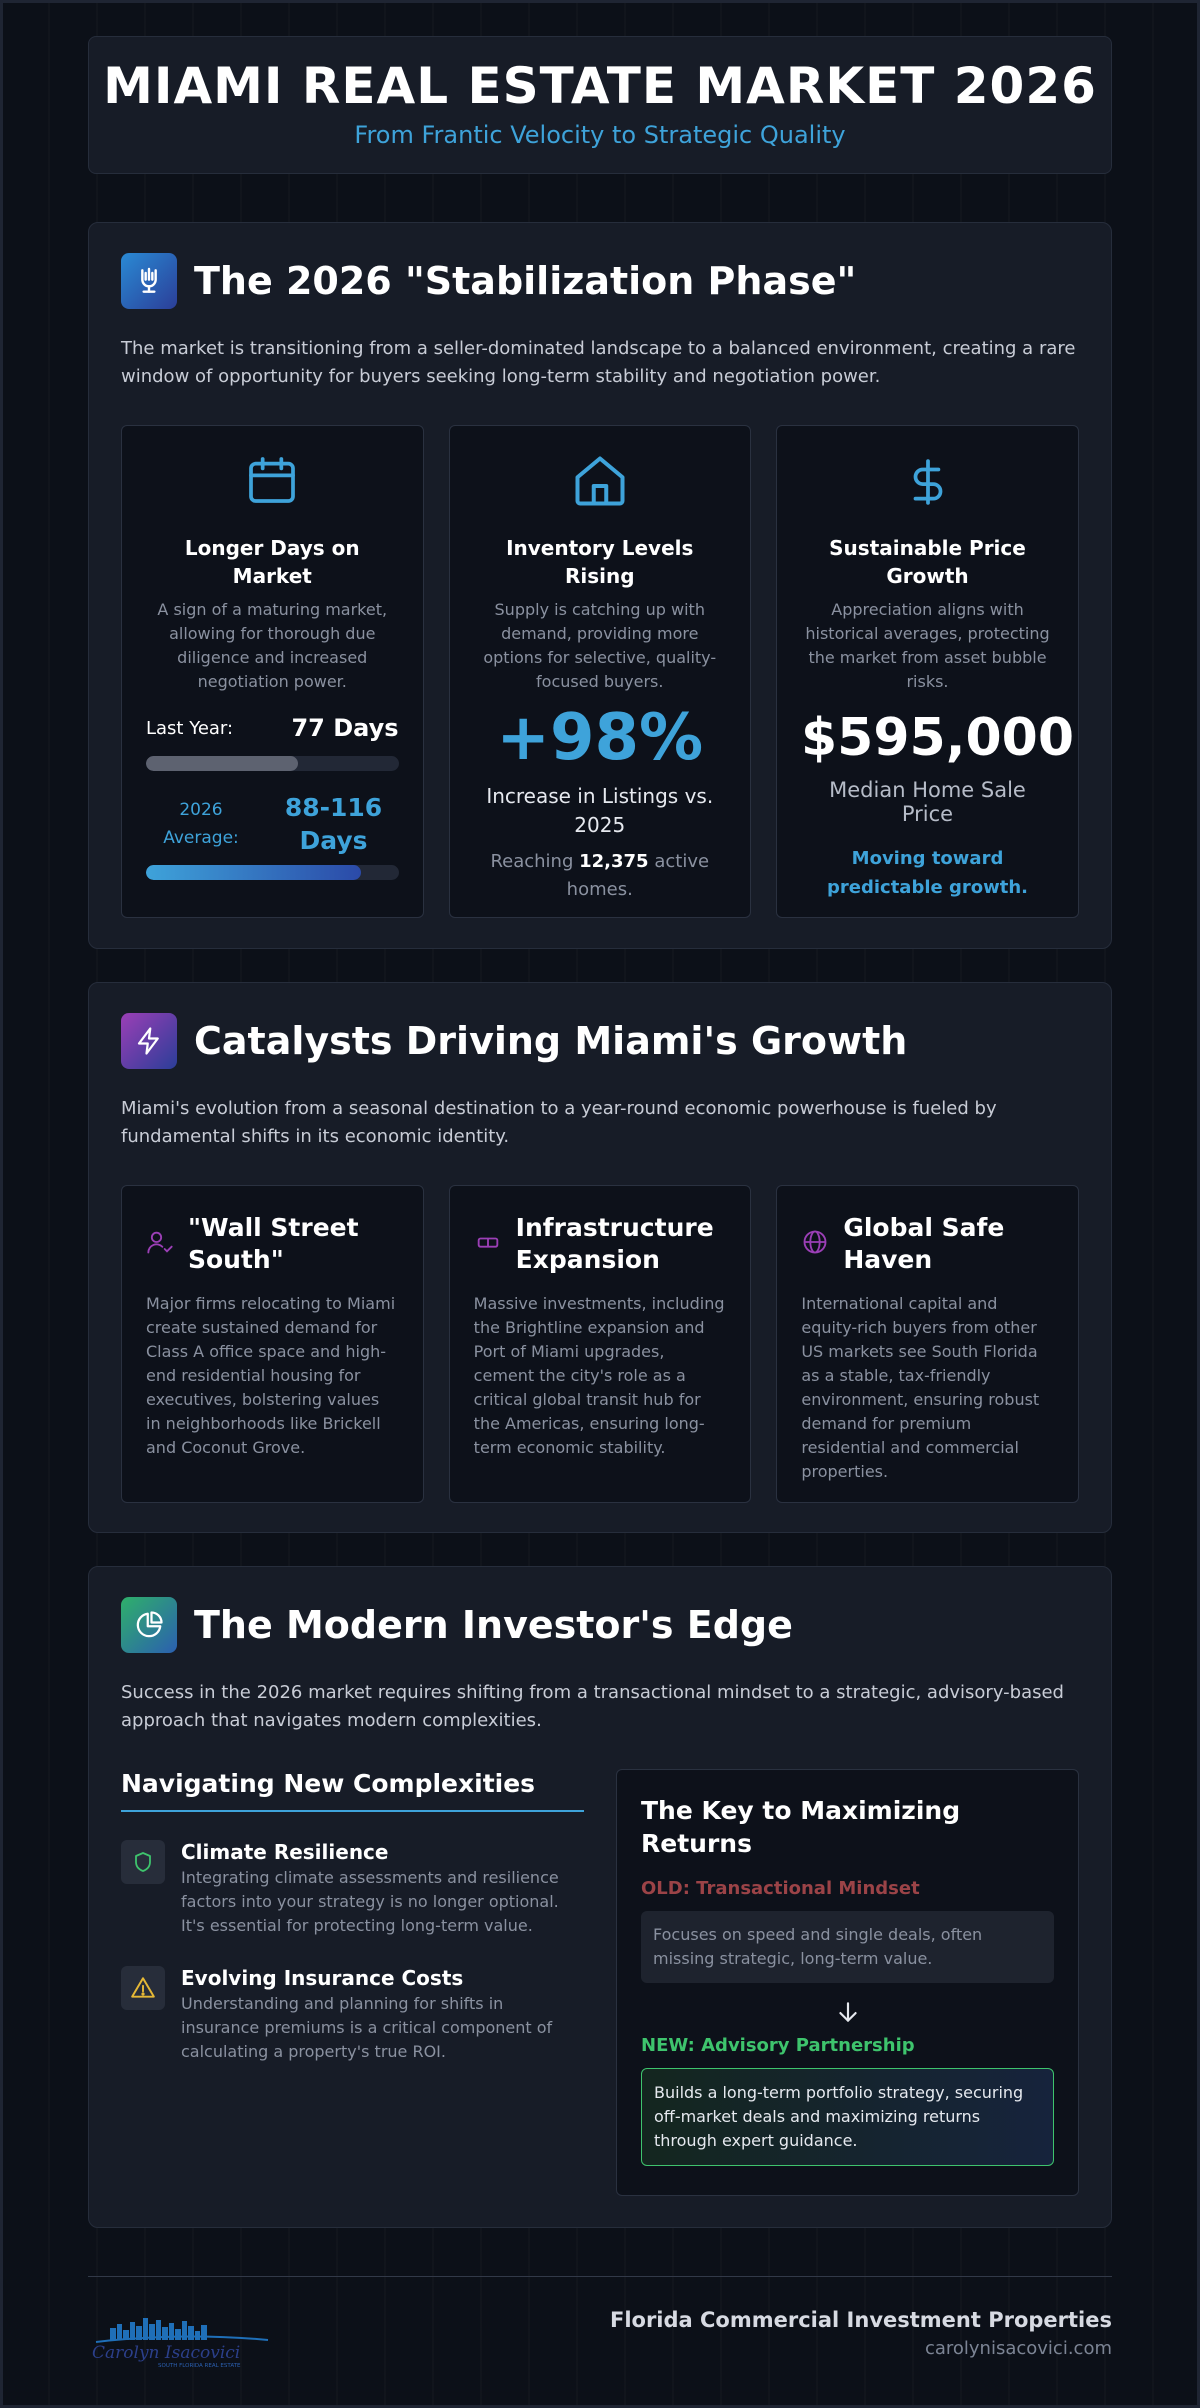  Describe the element at coordinates (847, 2013) in the screenshot. I see `arrow-down-icon` at that location.